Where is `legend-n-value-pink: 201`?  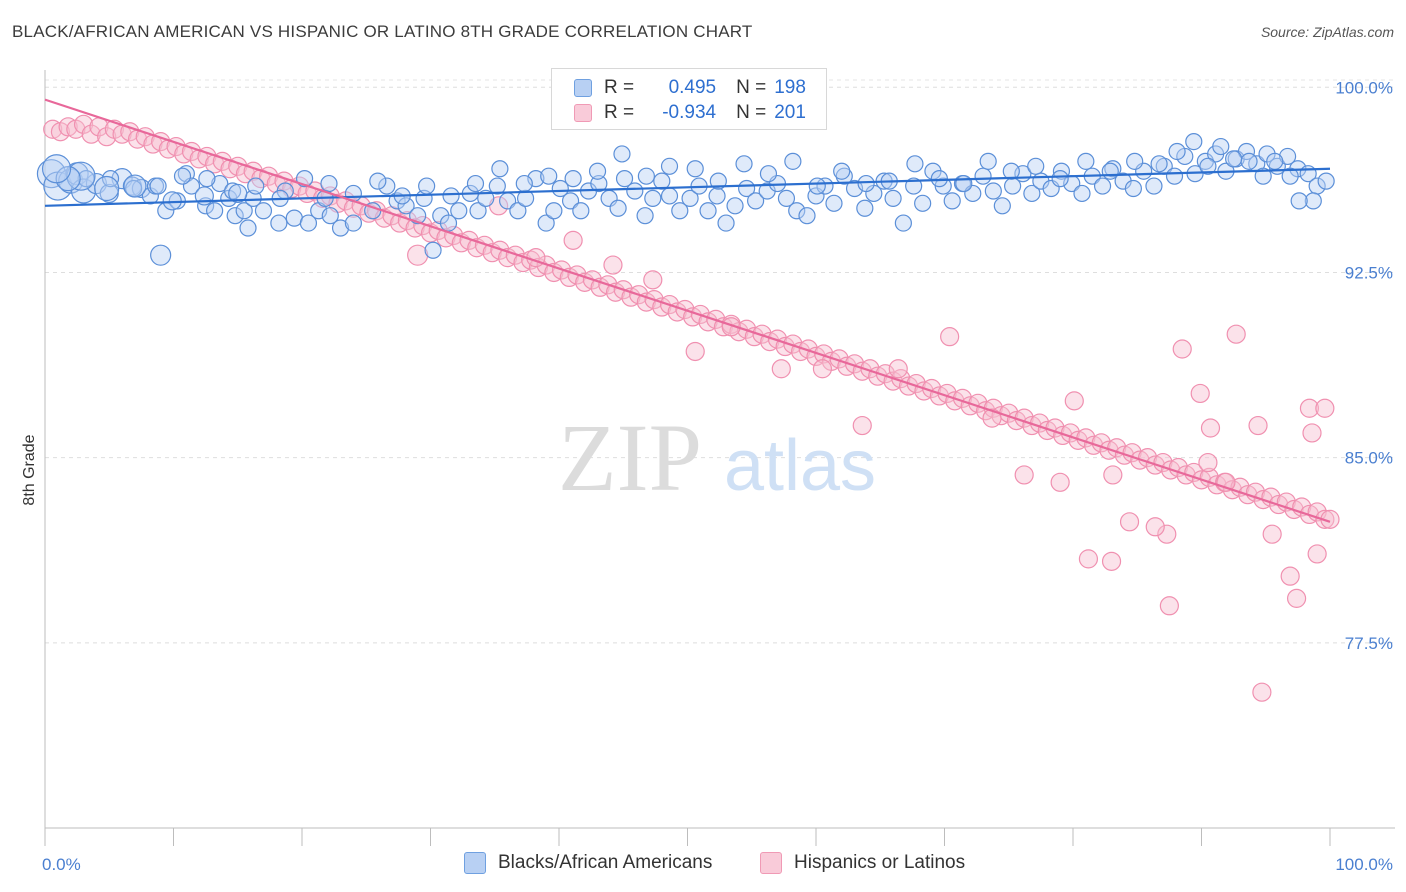 legend-n-value-pink: 201 is located at coordinates (790, 112).